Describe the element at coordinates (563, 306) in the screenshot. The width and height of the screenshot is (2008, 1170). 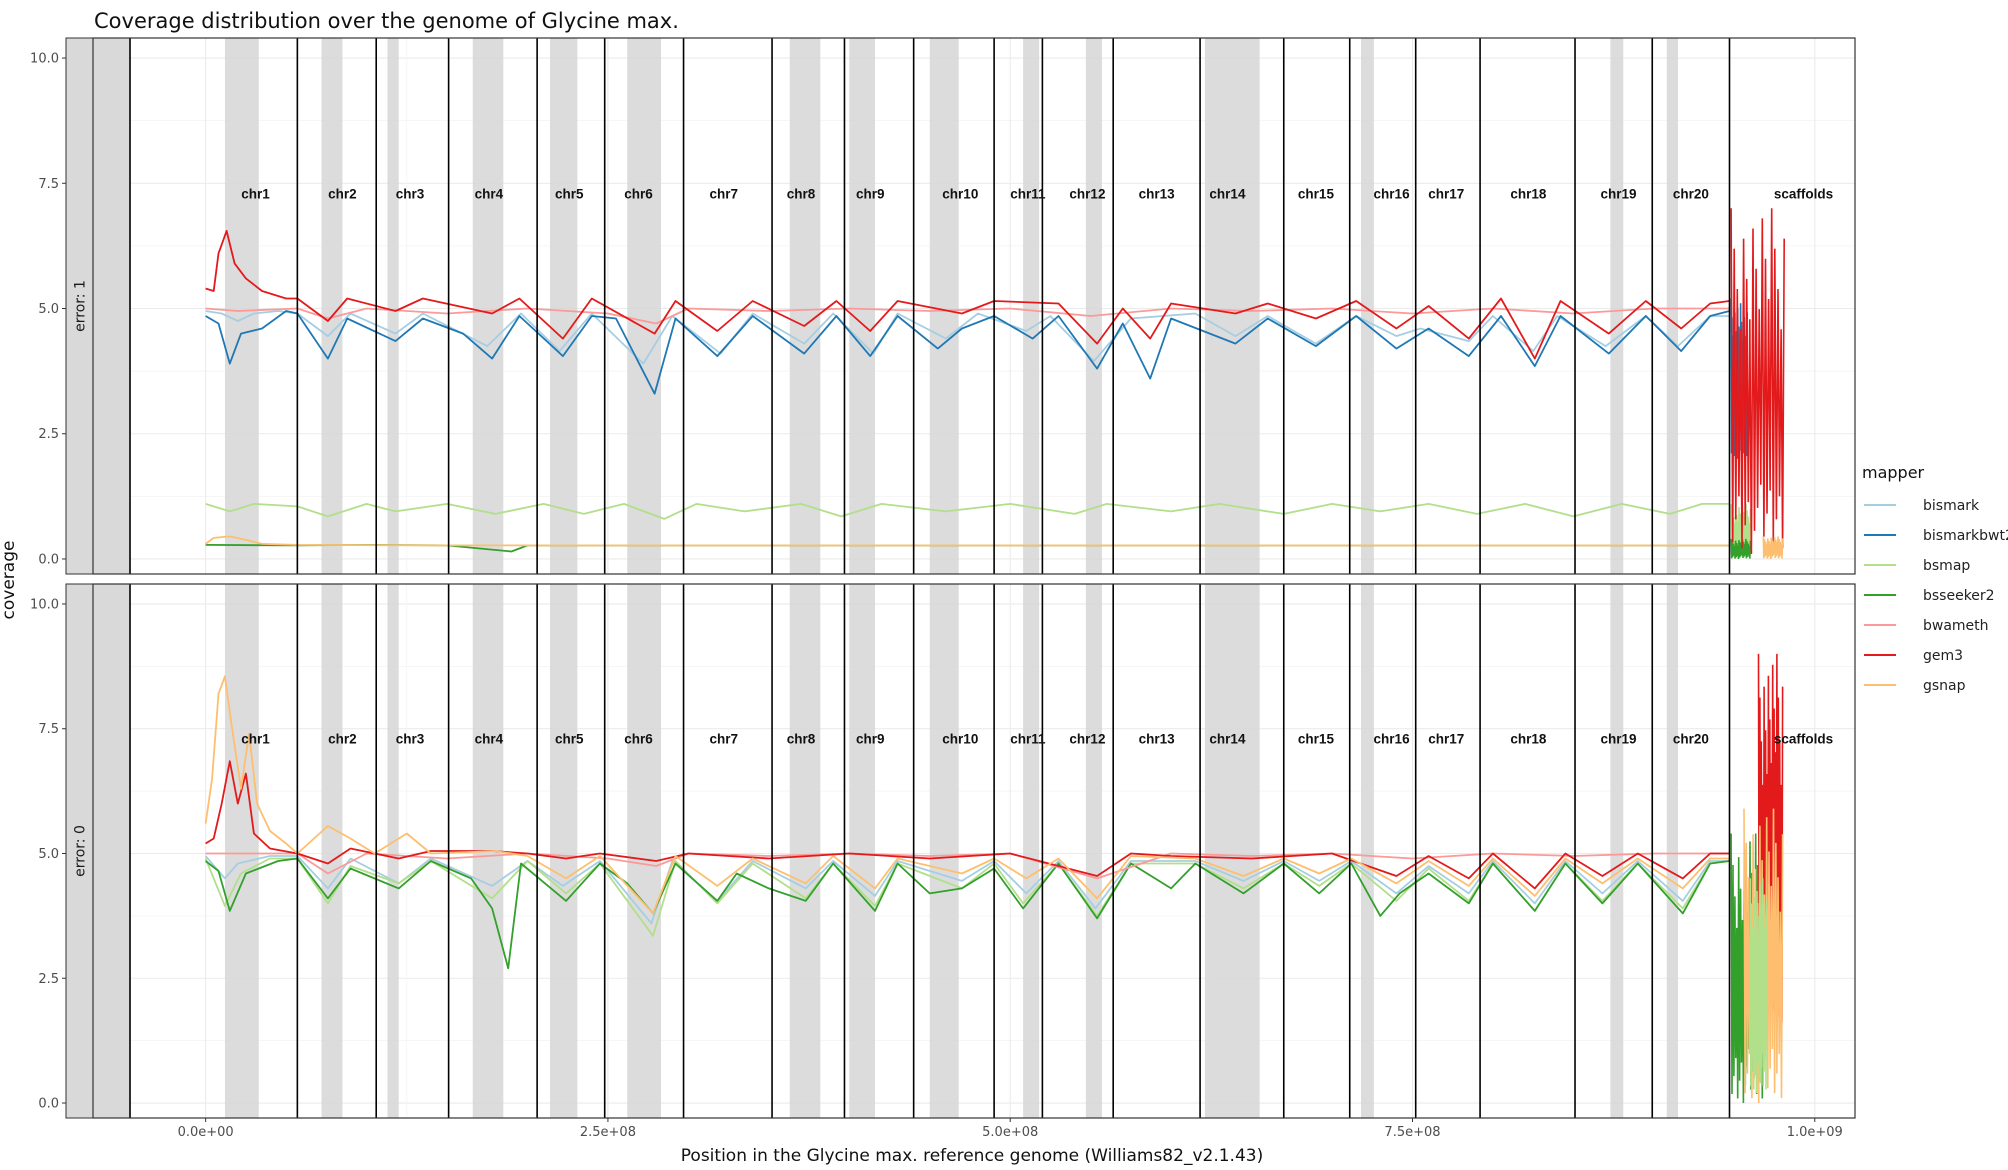
I see `shade-chr5` at that location.